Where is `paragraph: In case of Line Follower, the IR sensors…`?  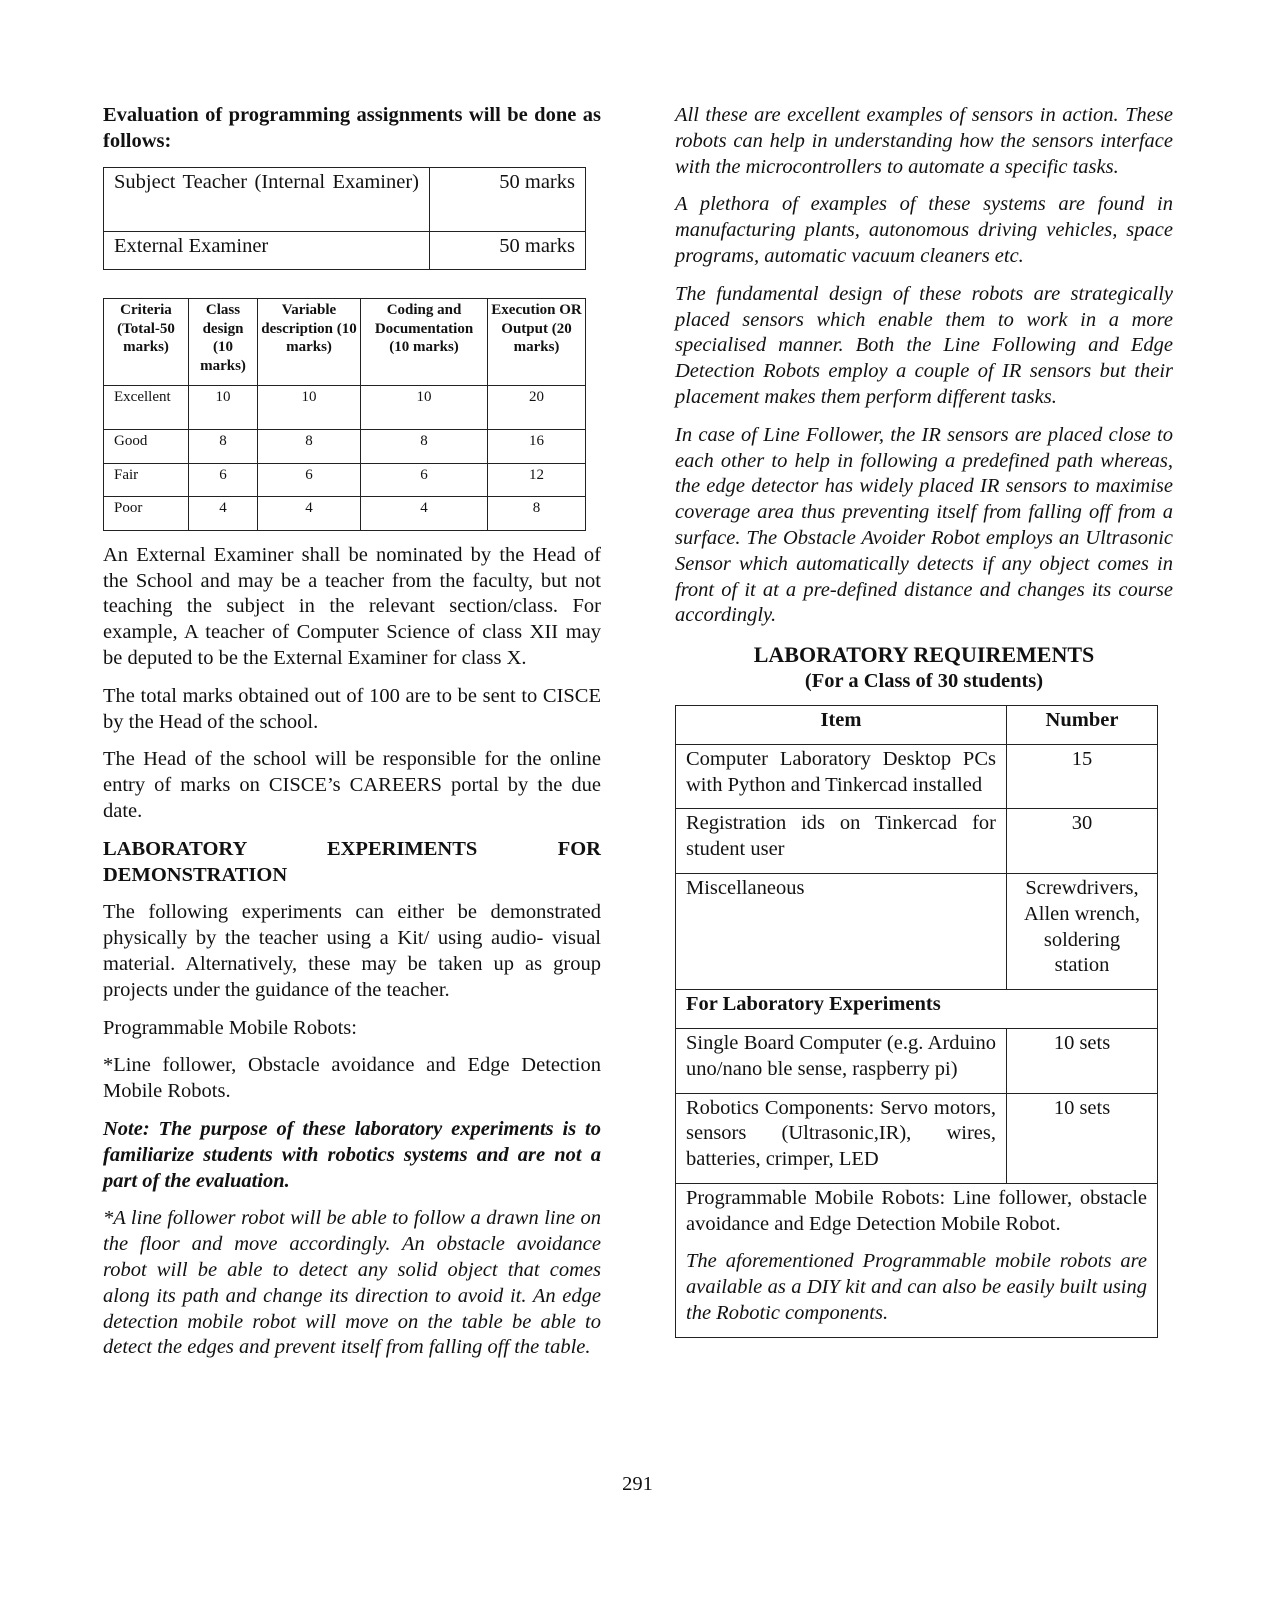
paragraph: In case of Line Follower, the IR sensors… is located at coordinates (924, 525).